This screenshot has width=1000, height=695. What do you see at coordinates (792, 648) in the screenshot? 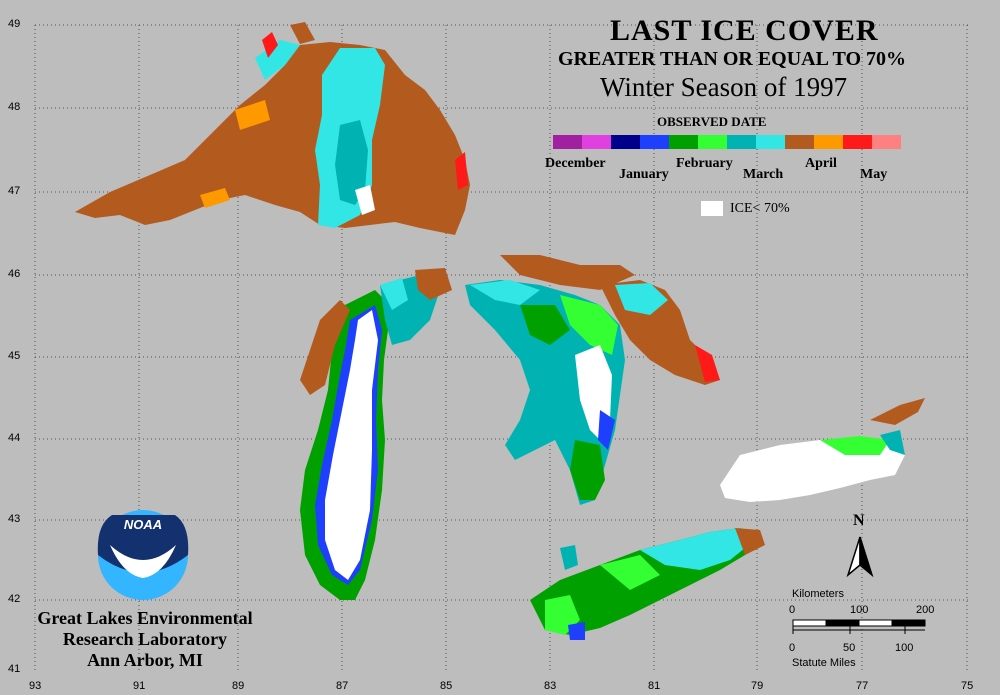
I see `scale-mi-tick: 0` at bounding box center [792, 648].